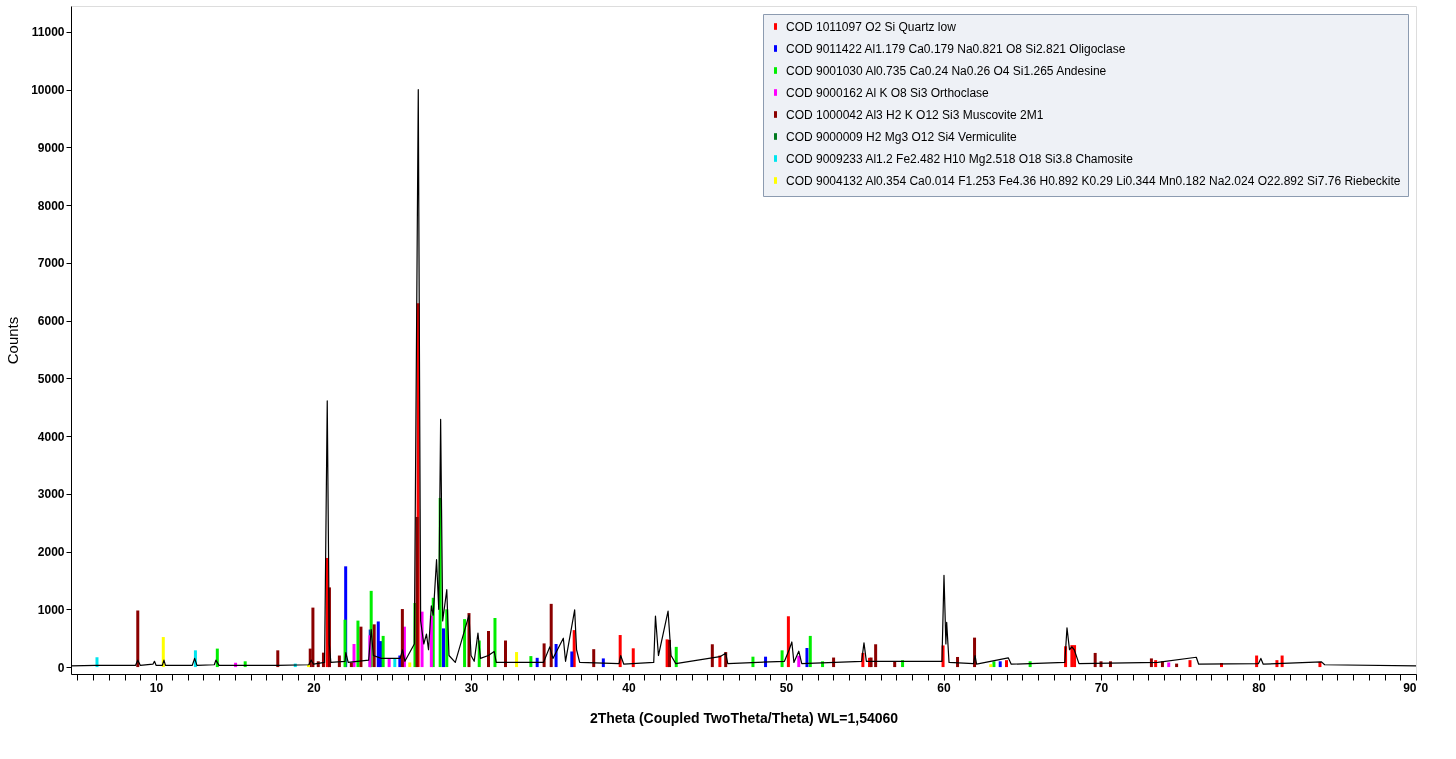 The width and height of the screenshot is (1456, 759). Describe the element at coordinates (744, 717) in the screenshot. I see `x-axis-title: 2Theta (Coupled TwoTheta/Theta) WL=1,54060` at that location.